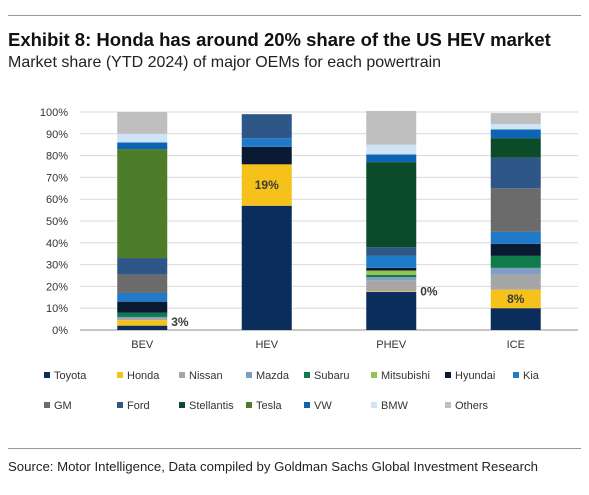 This screenshot has width=589, height=495. Describe the element at coordinates (70, 376) in the screenshot. I see `legend-label-toyota: Toyota` at that location.